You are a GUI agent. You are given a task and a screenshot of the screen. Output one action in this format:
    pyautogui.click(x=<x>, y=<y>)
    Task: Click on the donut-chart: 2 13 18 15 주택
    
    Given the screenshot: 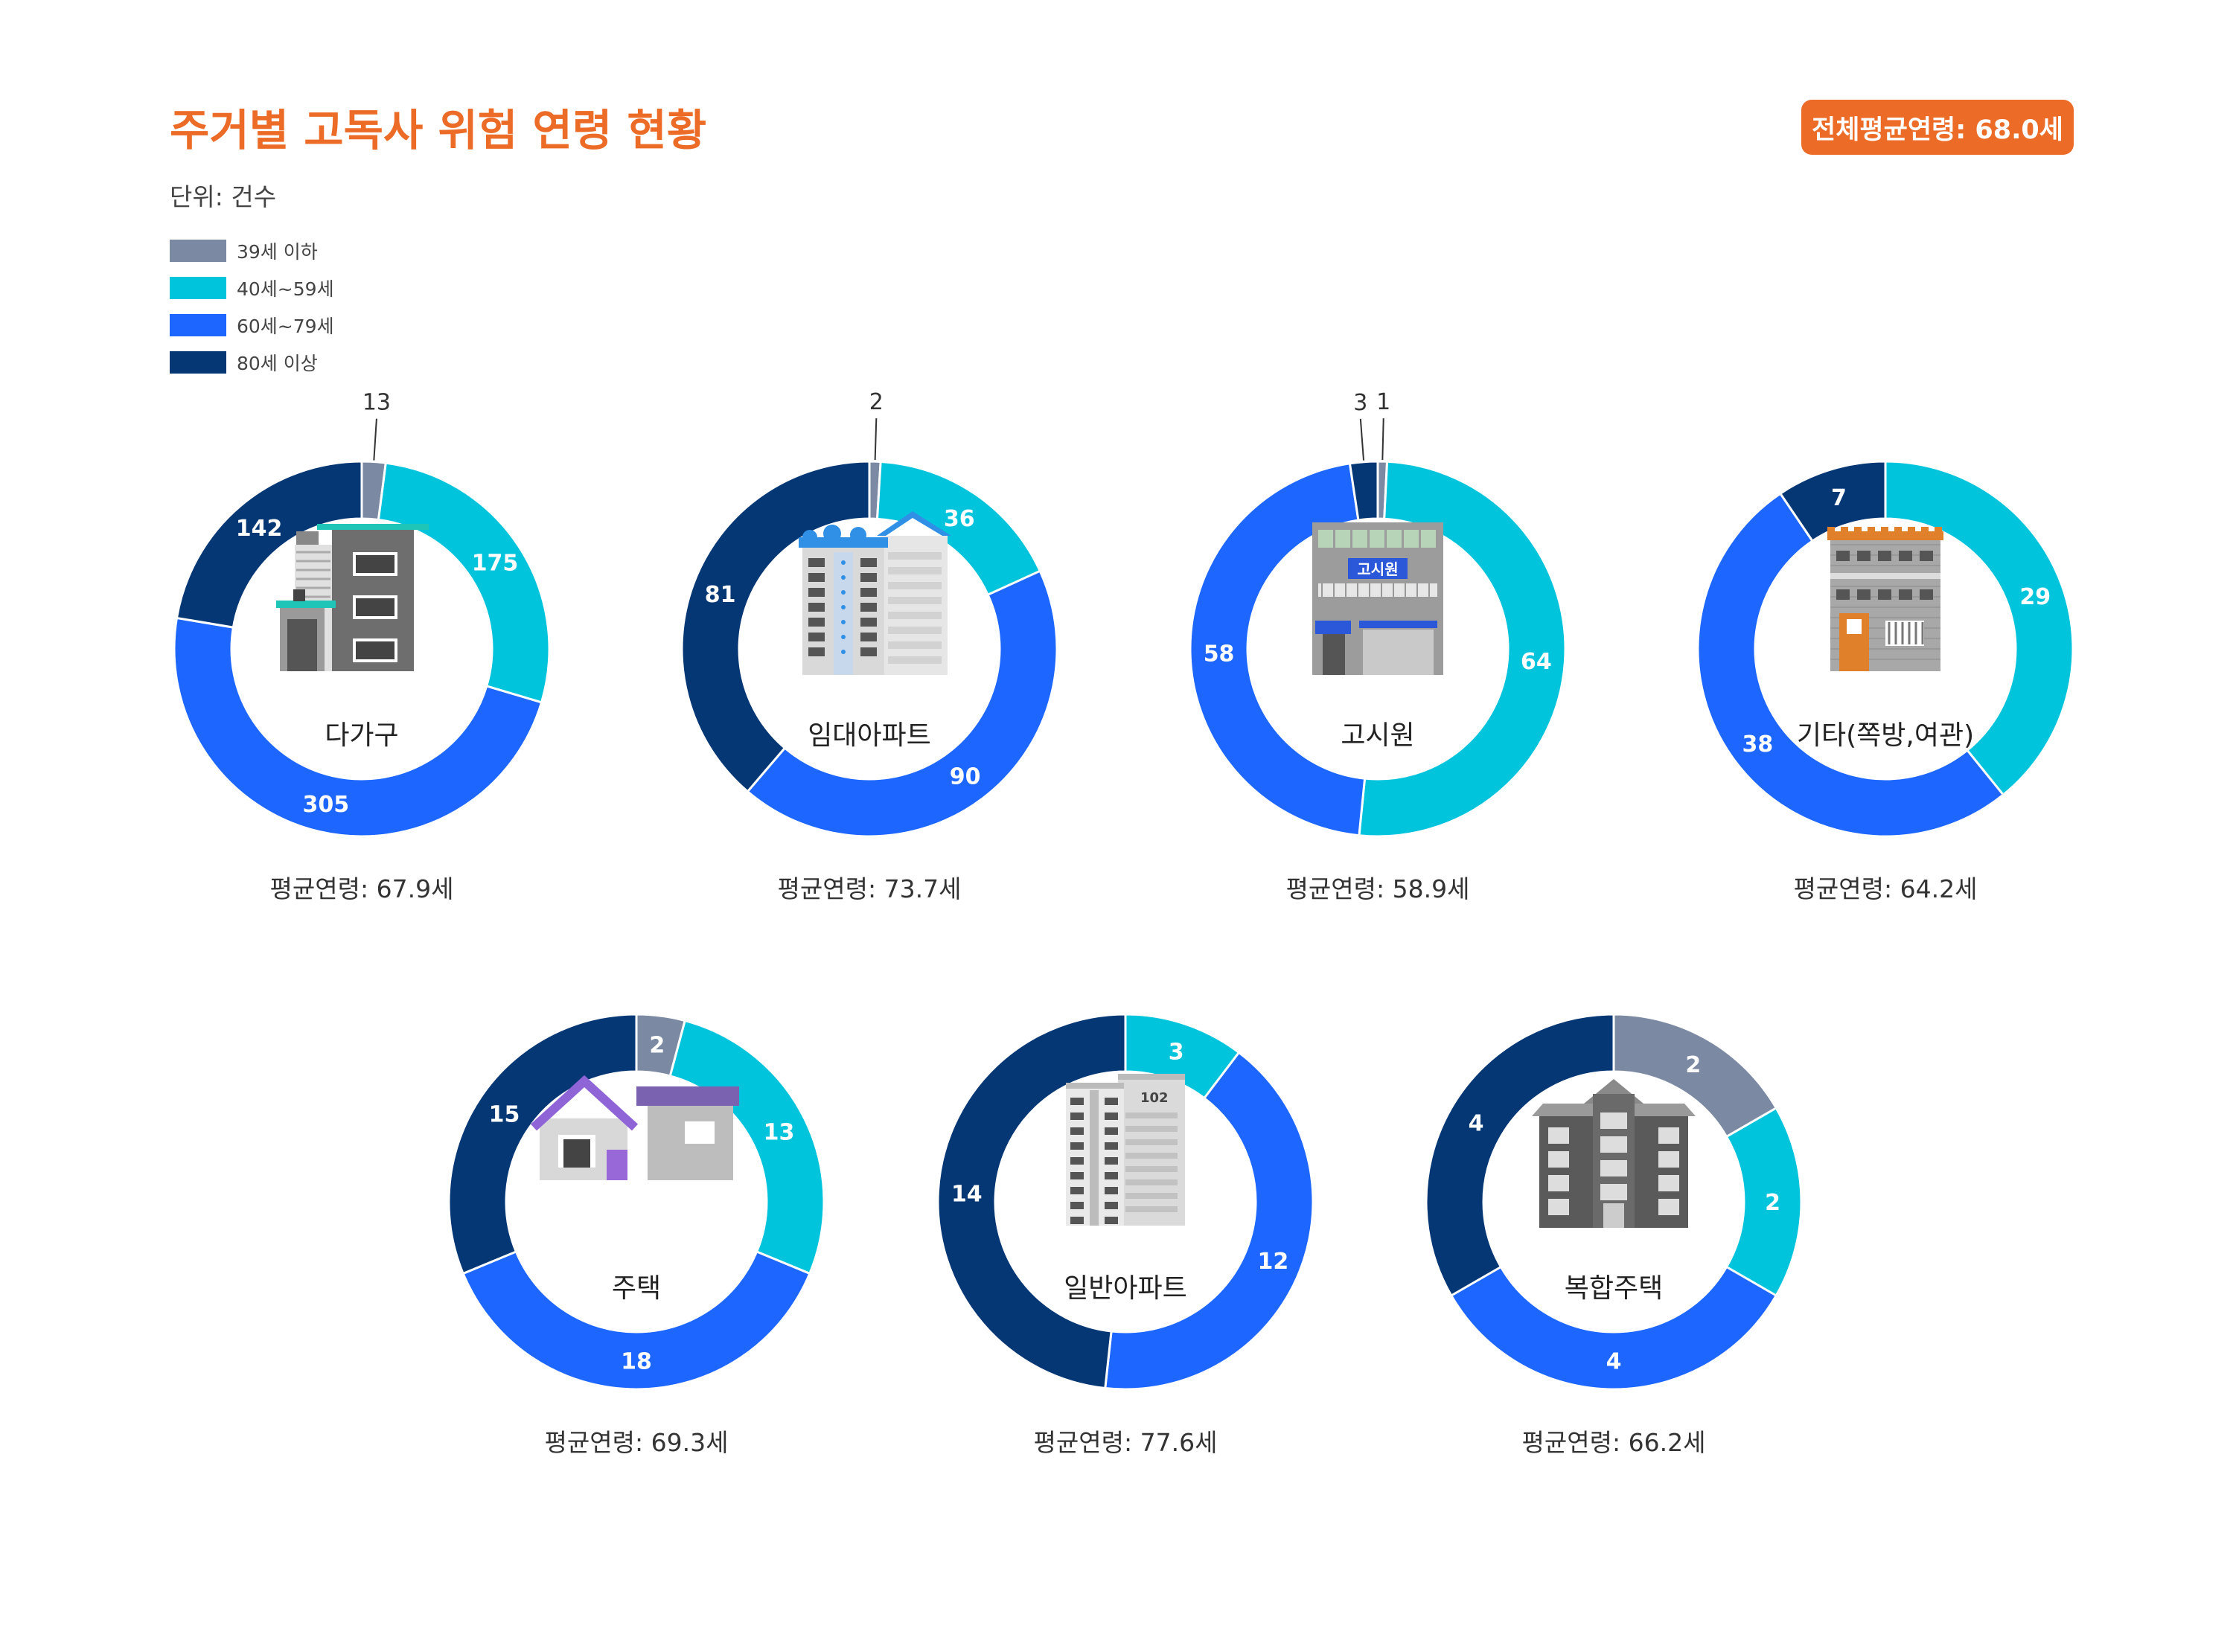 What is the action you would take?
    pyautogui.click(x=636, y=1202)
    